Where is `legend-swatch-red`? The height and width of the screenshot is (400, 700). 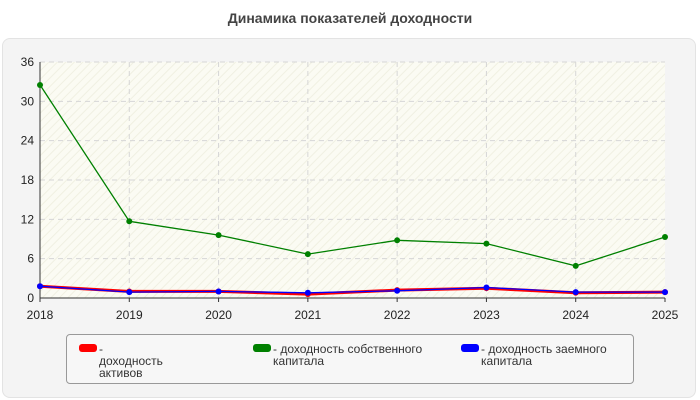 legend-swatch-red is located at coordinates (88, 348).